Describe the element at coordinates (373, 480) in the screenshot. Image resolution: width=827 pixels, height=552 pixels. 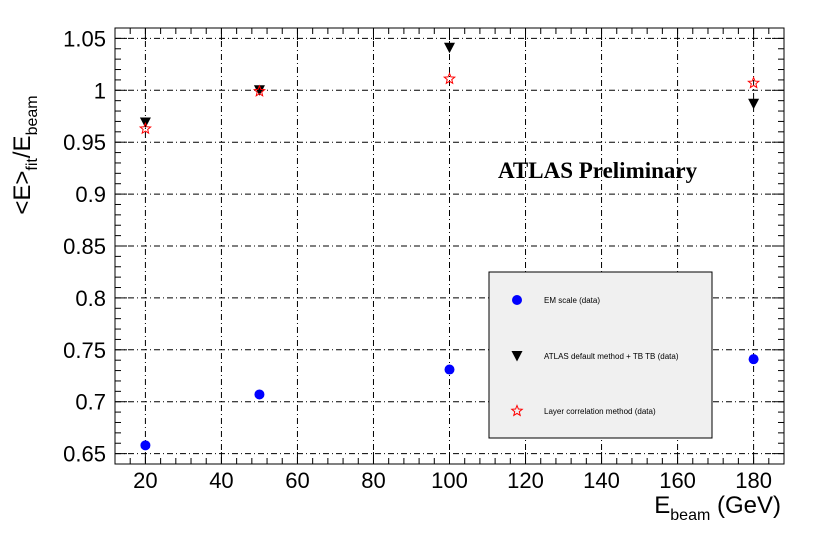
I see `x-tick-label: 80` at that location.